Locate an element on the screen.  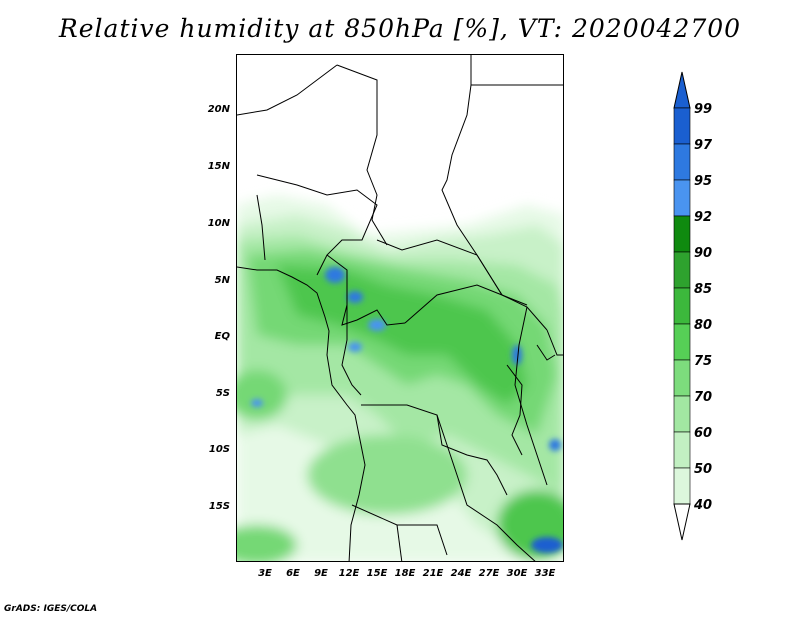
colorbar-label-50: 50 is located at coordinates (703, 469).